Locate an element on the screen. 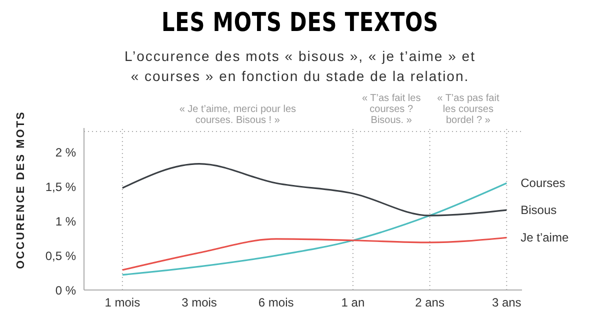  y-tick-label: 0 % is located at coordinates (65, 290).